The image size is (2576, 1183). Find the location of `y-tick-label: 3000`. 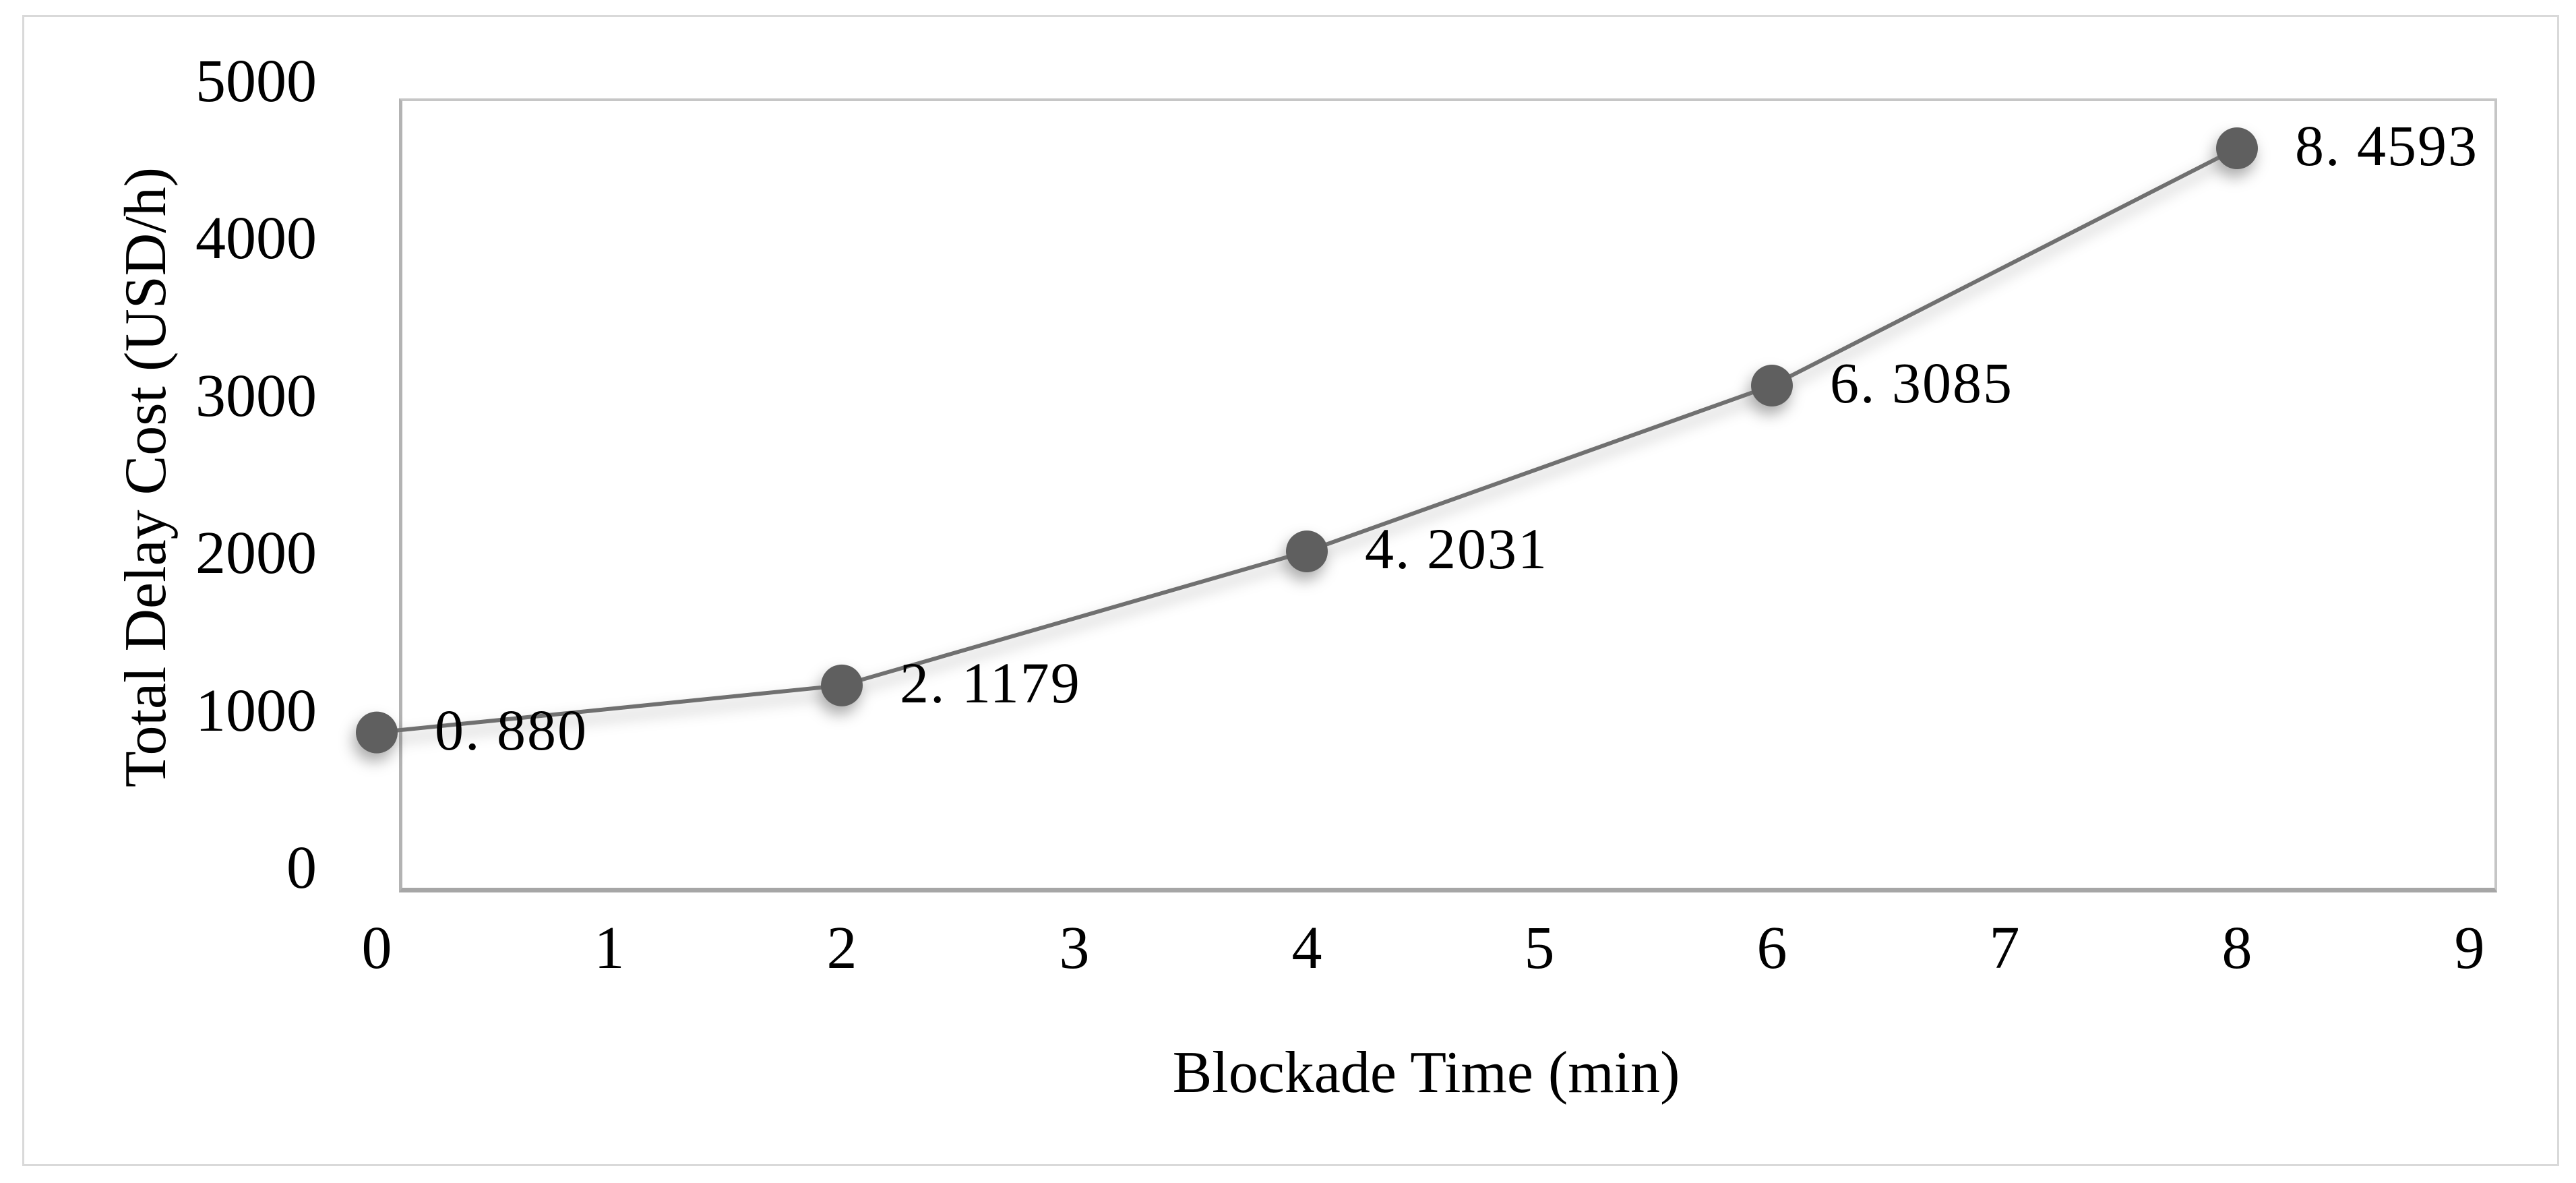

y-tick-label: 3000 is located at coordinates (256, 395).